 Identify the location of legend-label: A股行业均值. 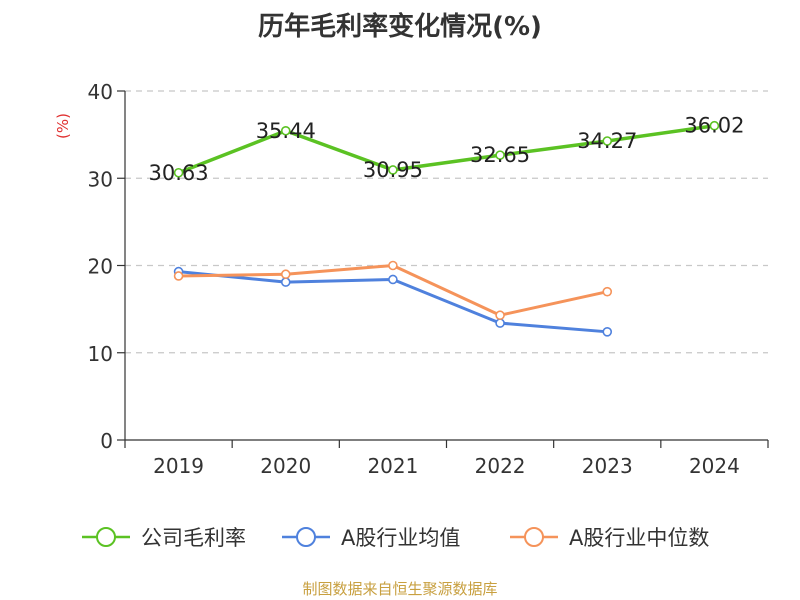
(400, 538).